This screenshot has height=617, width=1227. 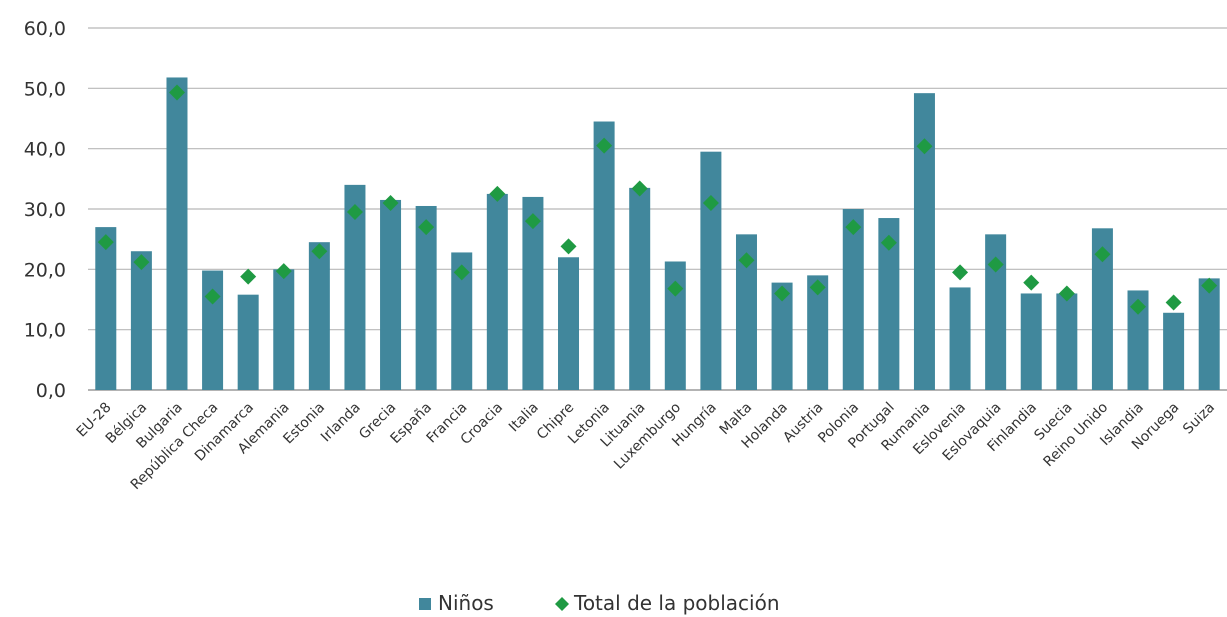 What do you see at coordinates (425, 604) in the screenshot?
I see `legend-swatch-ninos` at bounding box center [425, 604].